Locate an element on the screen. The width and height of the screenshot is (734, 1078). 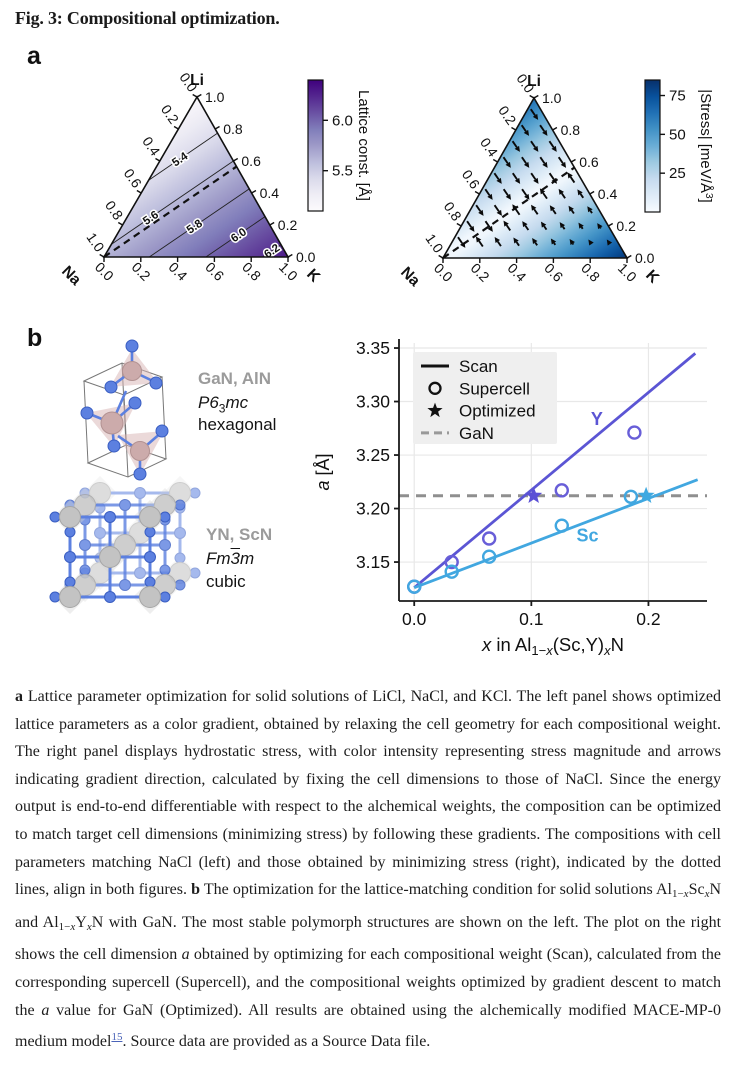
wurtzite-spacegroup-label: P63mc is located at coordinates (223, 404).